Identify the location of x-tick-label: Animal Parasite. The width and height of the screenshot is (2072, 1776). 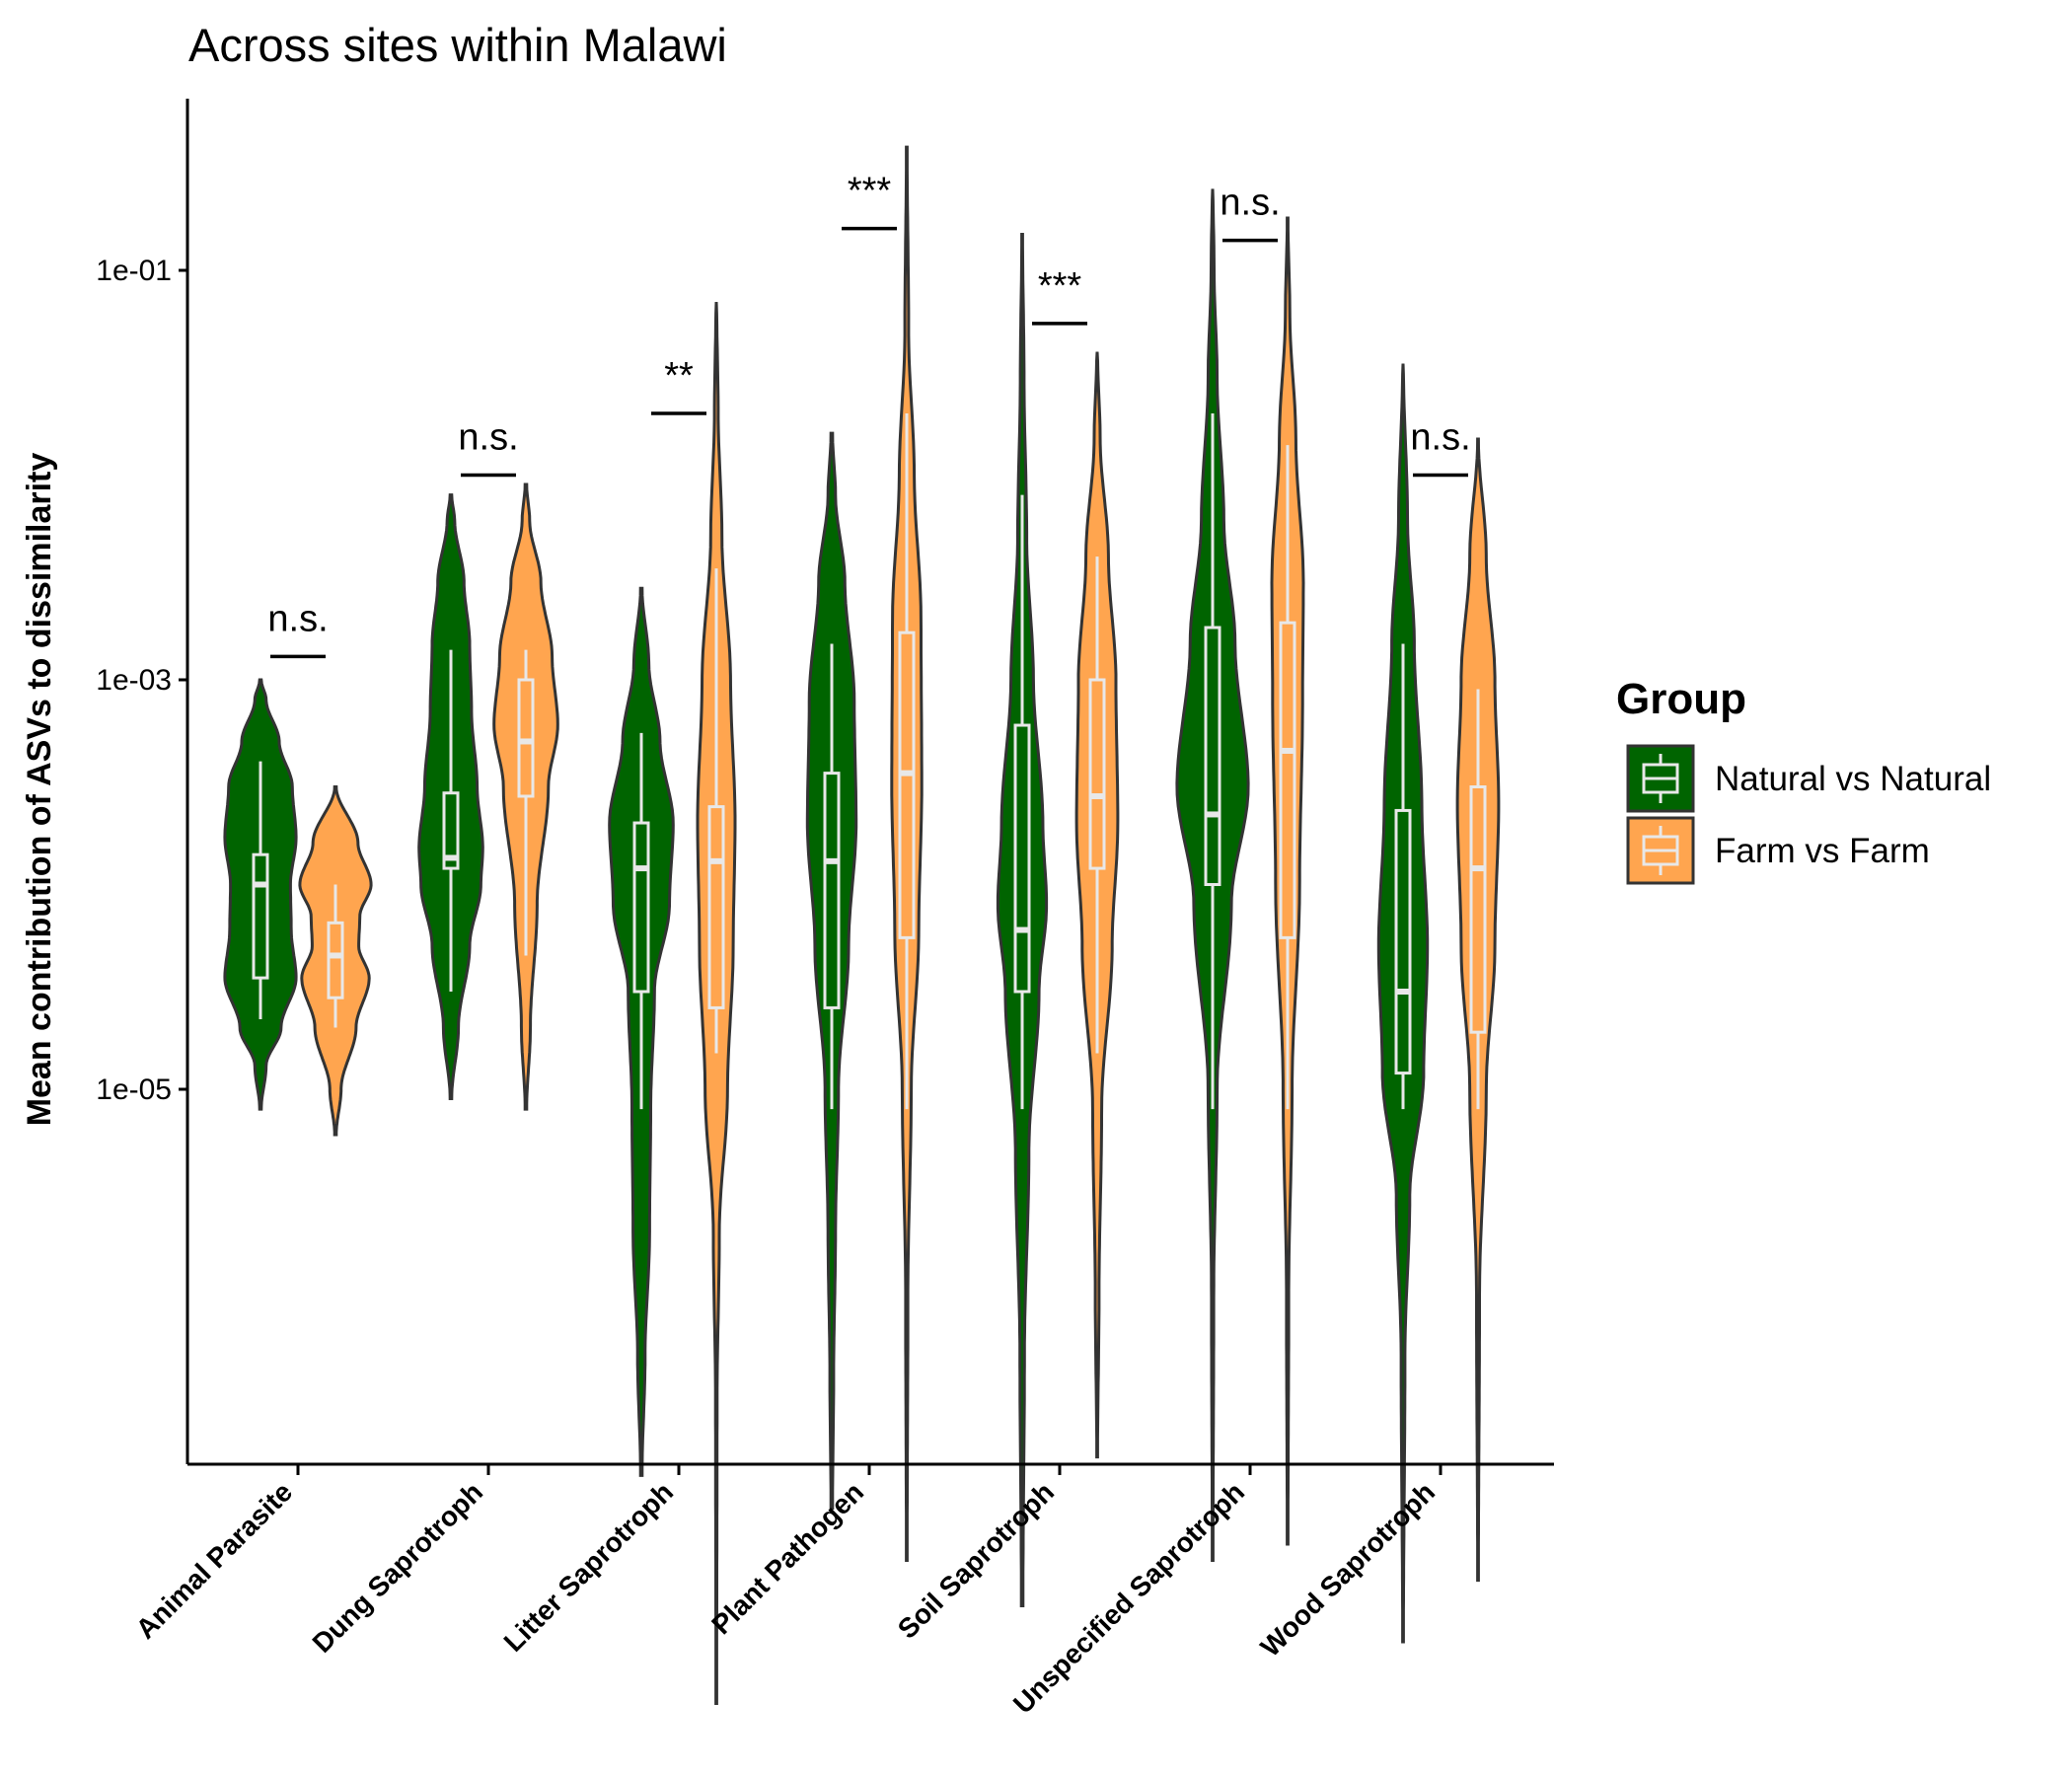
(214, 1560).